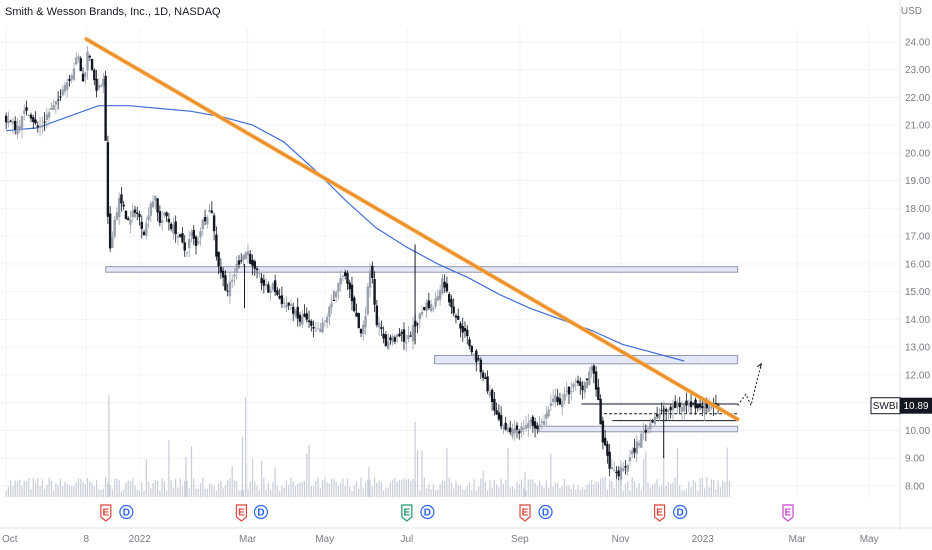 This screenshot has height=550, width=932. Describe the element at coordinates (750, 384) in the screenshot. I see `projection-path` at that location.